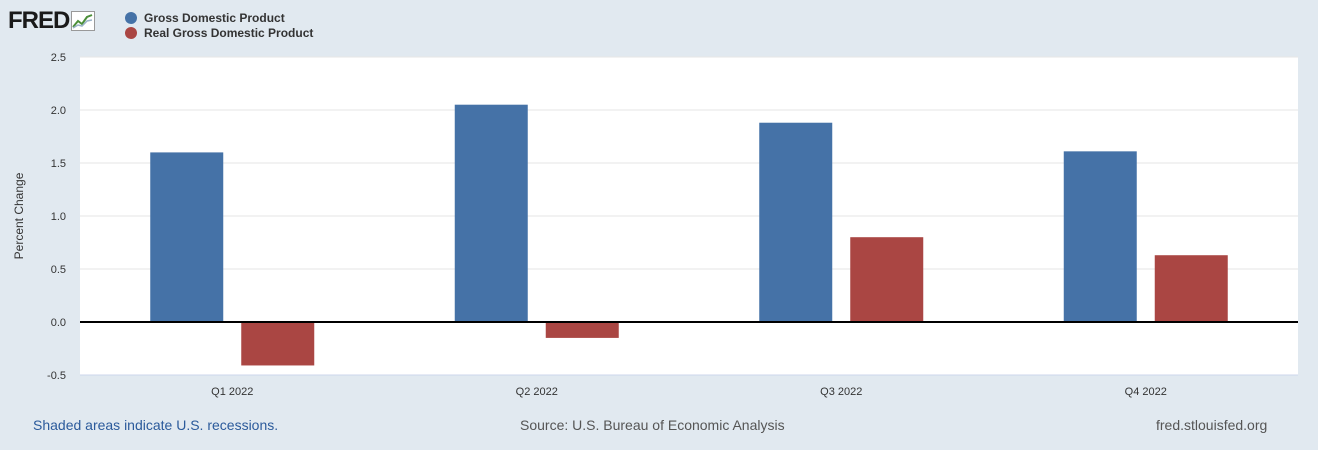  I want to click on y-tick-label: 0.0, so click(58, 323).